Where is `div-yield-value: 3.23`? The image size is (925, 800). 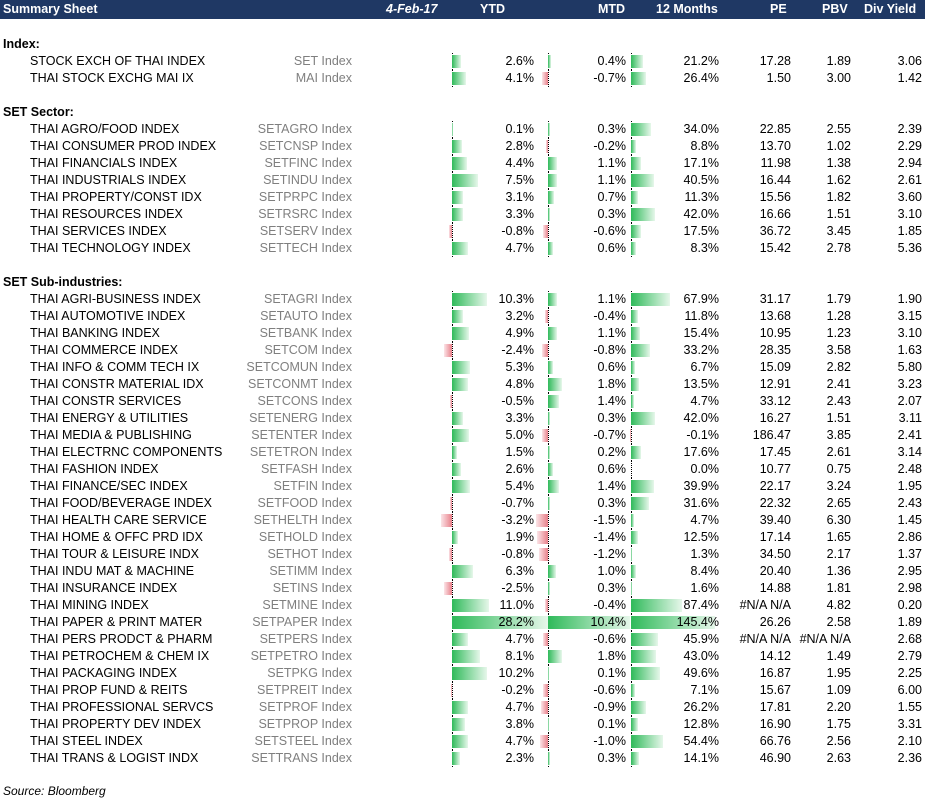 div-yield-value: 3.23 is located at coordinates (909, 384).